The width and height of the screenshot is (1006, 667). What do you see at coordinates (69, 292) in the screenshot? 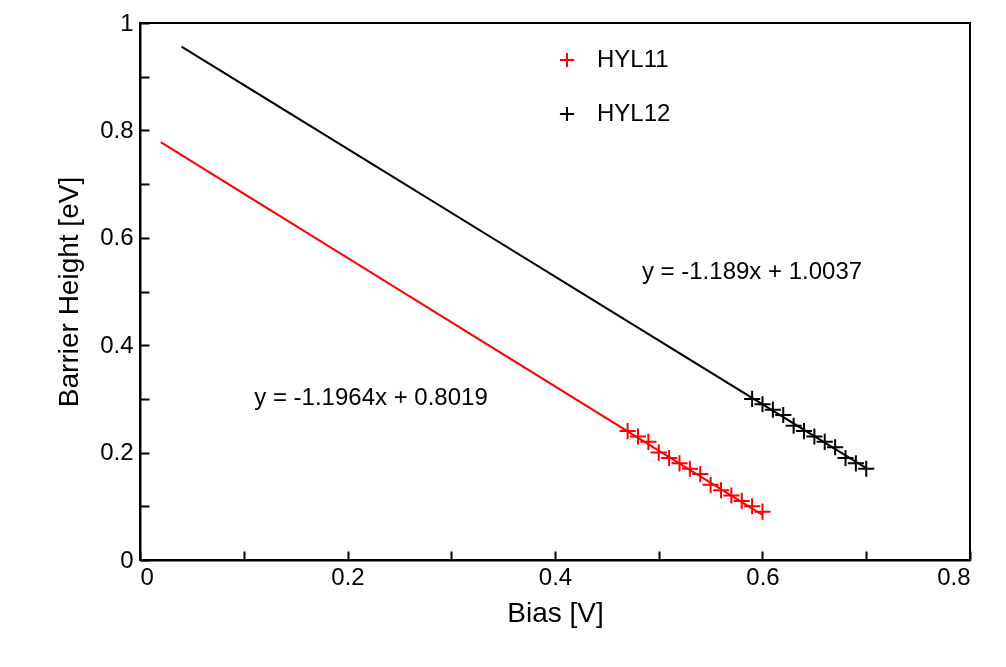
I see `y-axis-title: Barrier Height [eV]` at bounding box center [69, 292].